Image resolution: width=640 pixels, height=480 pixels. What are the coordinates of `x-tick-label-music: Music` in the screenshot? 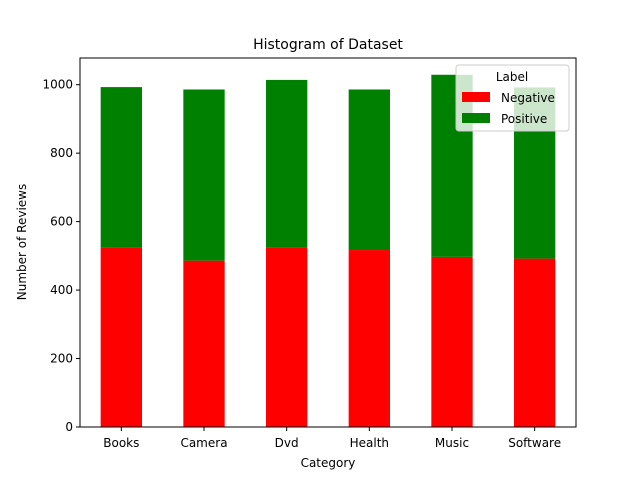 It's located at (452, 443).